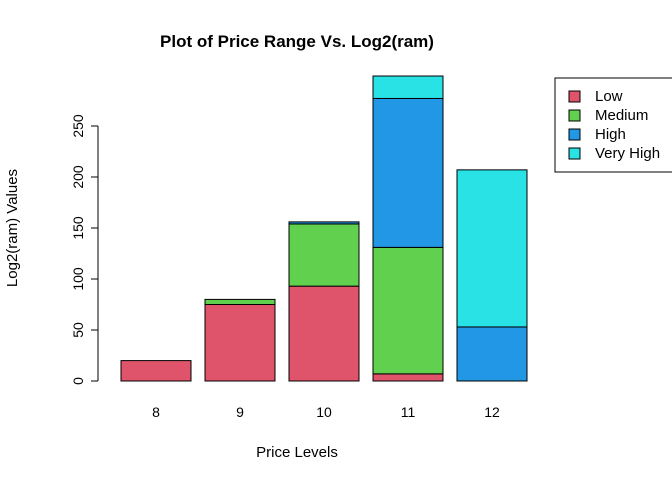 This screenshot has height=480, width=672. Describe the element at coordinates (78, 126) in the screenshot. I see `y-tick-label: 250` at that location.